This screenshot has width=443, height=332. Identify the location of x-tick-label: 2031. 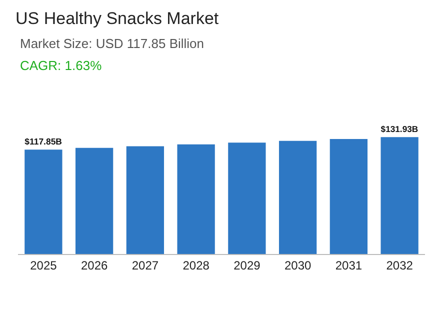
(348, 265).